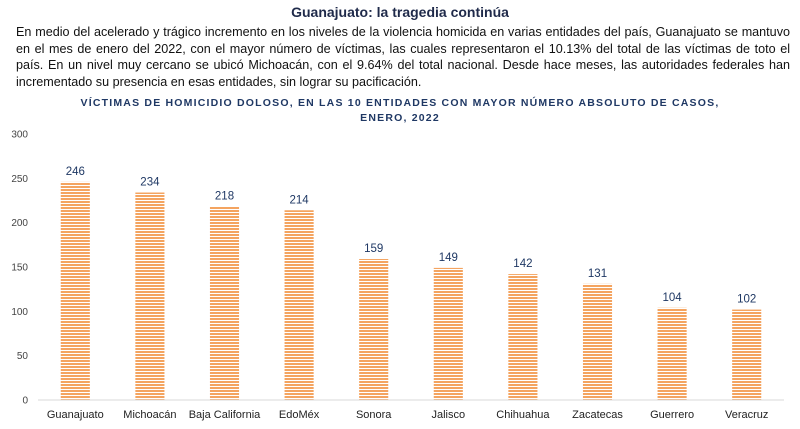  Describe the element at coordinates (150, 296) in the screenshot. I see `bar-michoacán` at that location.